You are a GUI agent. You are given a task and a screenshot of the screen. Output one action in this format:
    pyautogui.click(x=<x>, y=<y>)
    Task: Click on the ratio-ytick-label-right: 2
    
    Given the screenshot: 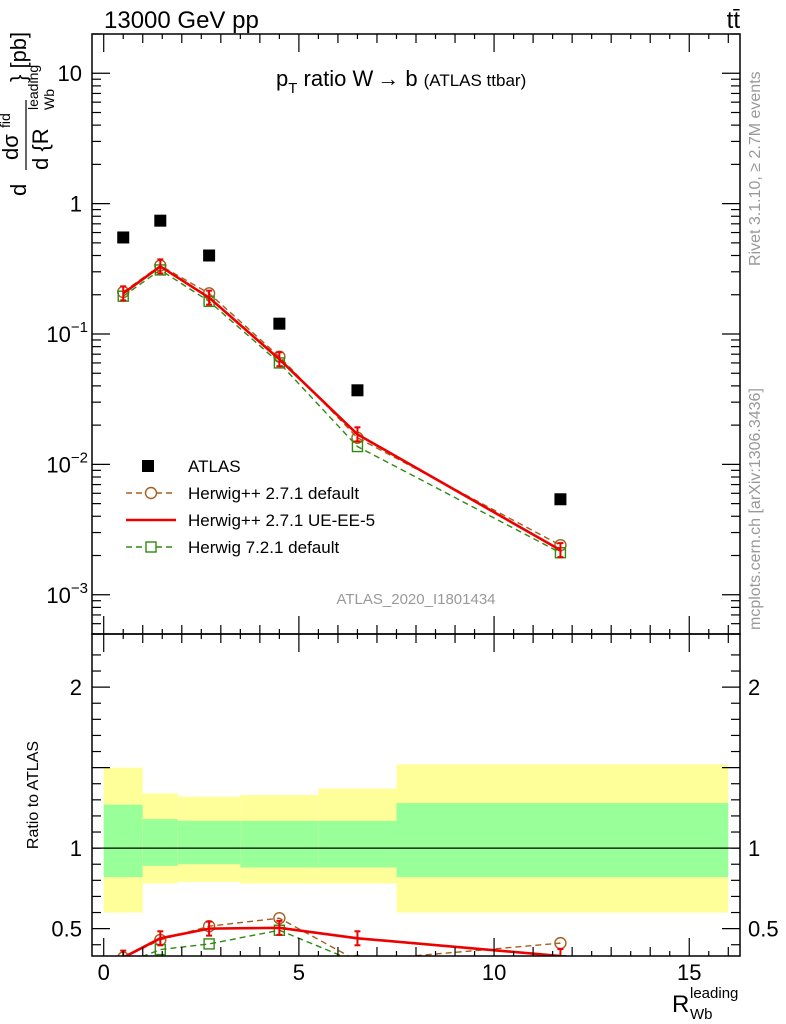 What is the action you would take?
    pyautogui.click(x=754, y=687)
    